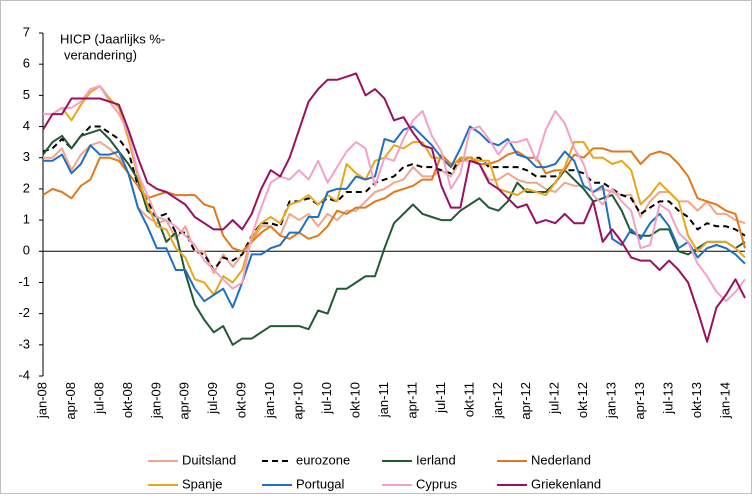 This screenshot has height=499, width=752. What do you see at coordinates (436, 459) in the screenshot?
I see `legend-label: Ierland` at bounding box center [436, 459].